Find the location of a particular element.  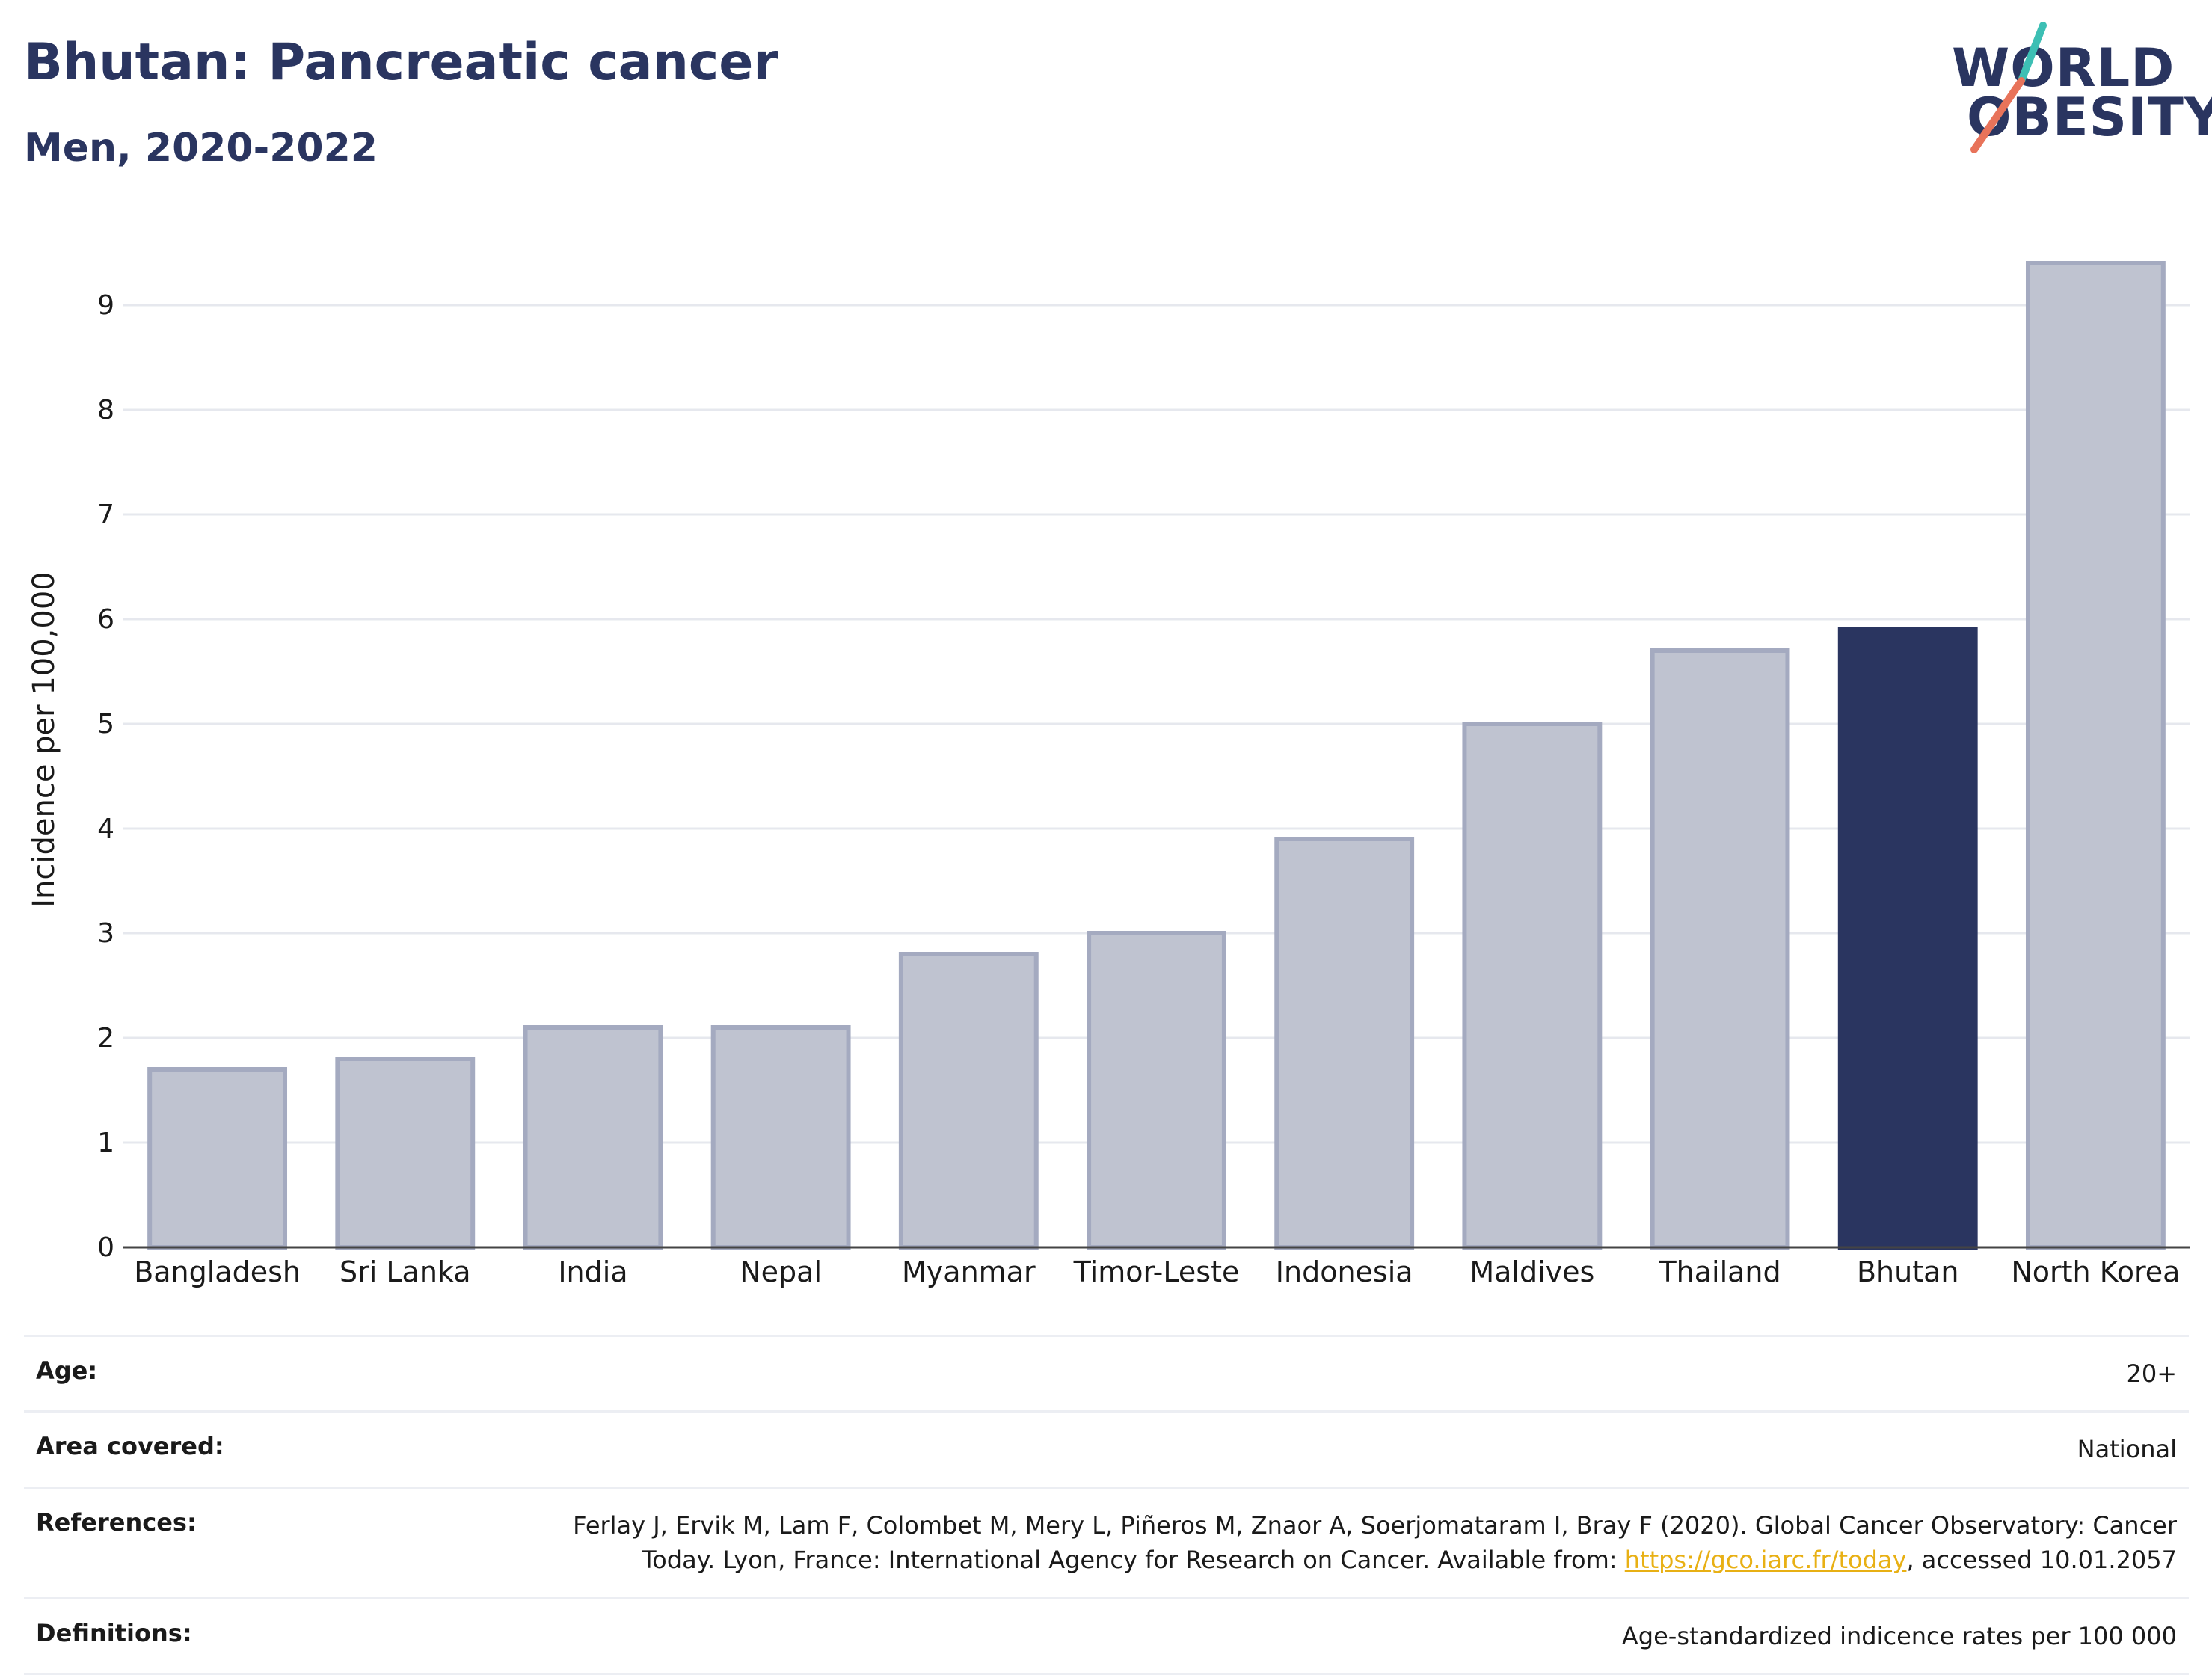

bar-indonesia is located at coordinates (1344, 1043).